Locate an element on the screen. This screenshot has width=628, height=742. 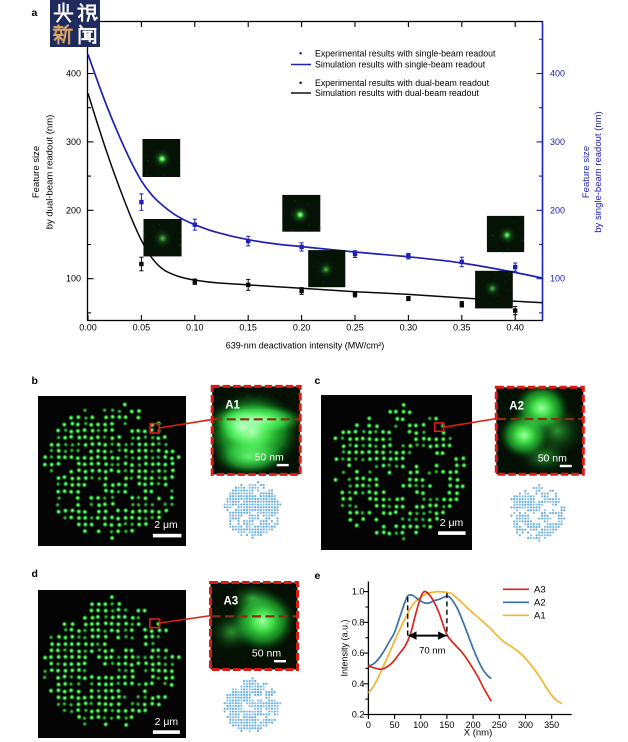
svg-text: 150 is located at coordinates (446, 725).